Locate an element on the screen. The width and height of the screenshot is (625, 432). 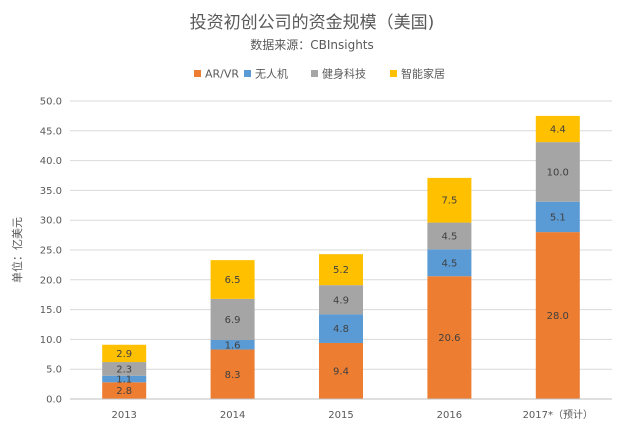
data-label: 1.6 is located at coordinates (233, 345).